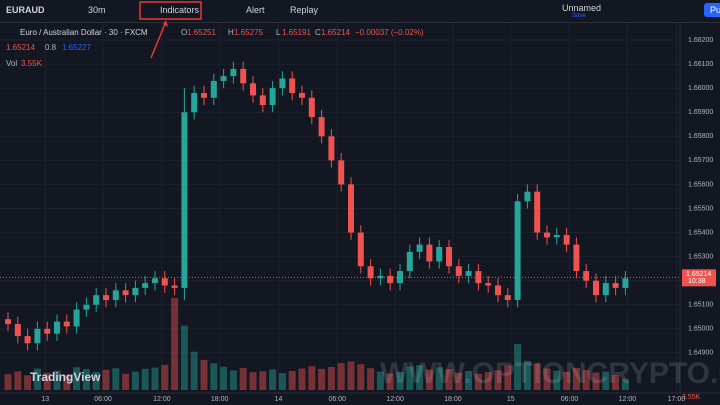 Image resolution: width=720 pixels, height=405 pixels. Describe the element at coordinates (579, 16) in the screenshot. I see `save-label: Save` at that location.